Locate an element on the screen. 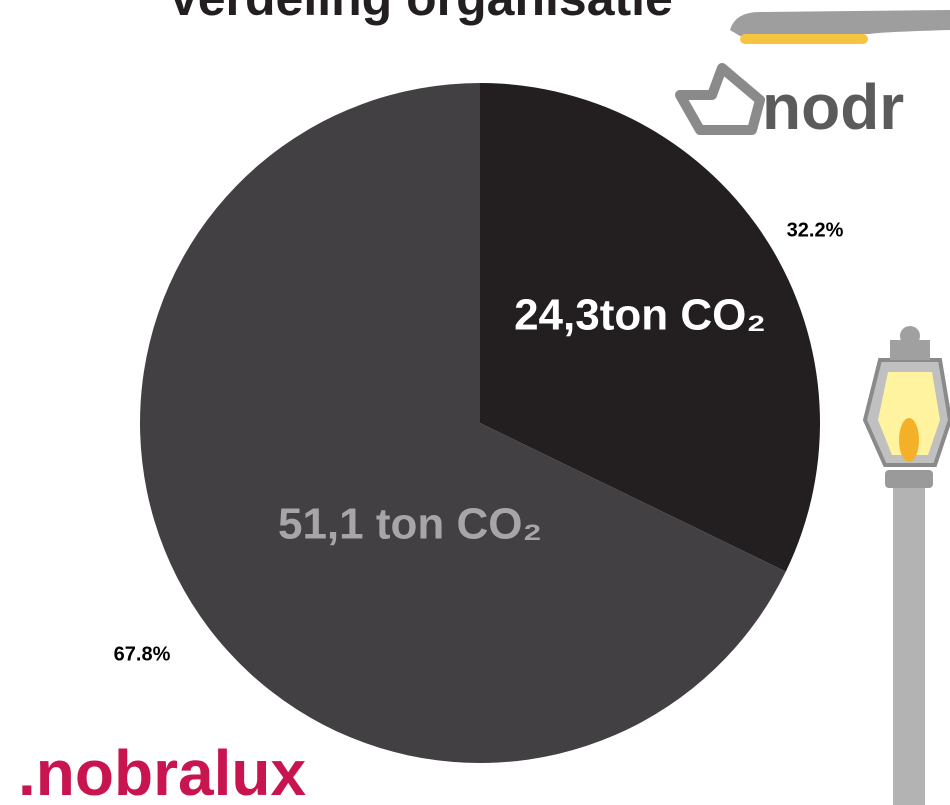 The height and width of the screenshot is (805, 950). logo-text: .nobralux is located at coordinates (162, 771).